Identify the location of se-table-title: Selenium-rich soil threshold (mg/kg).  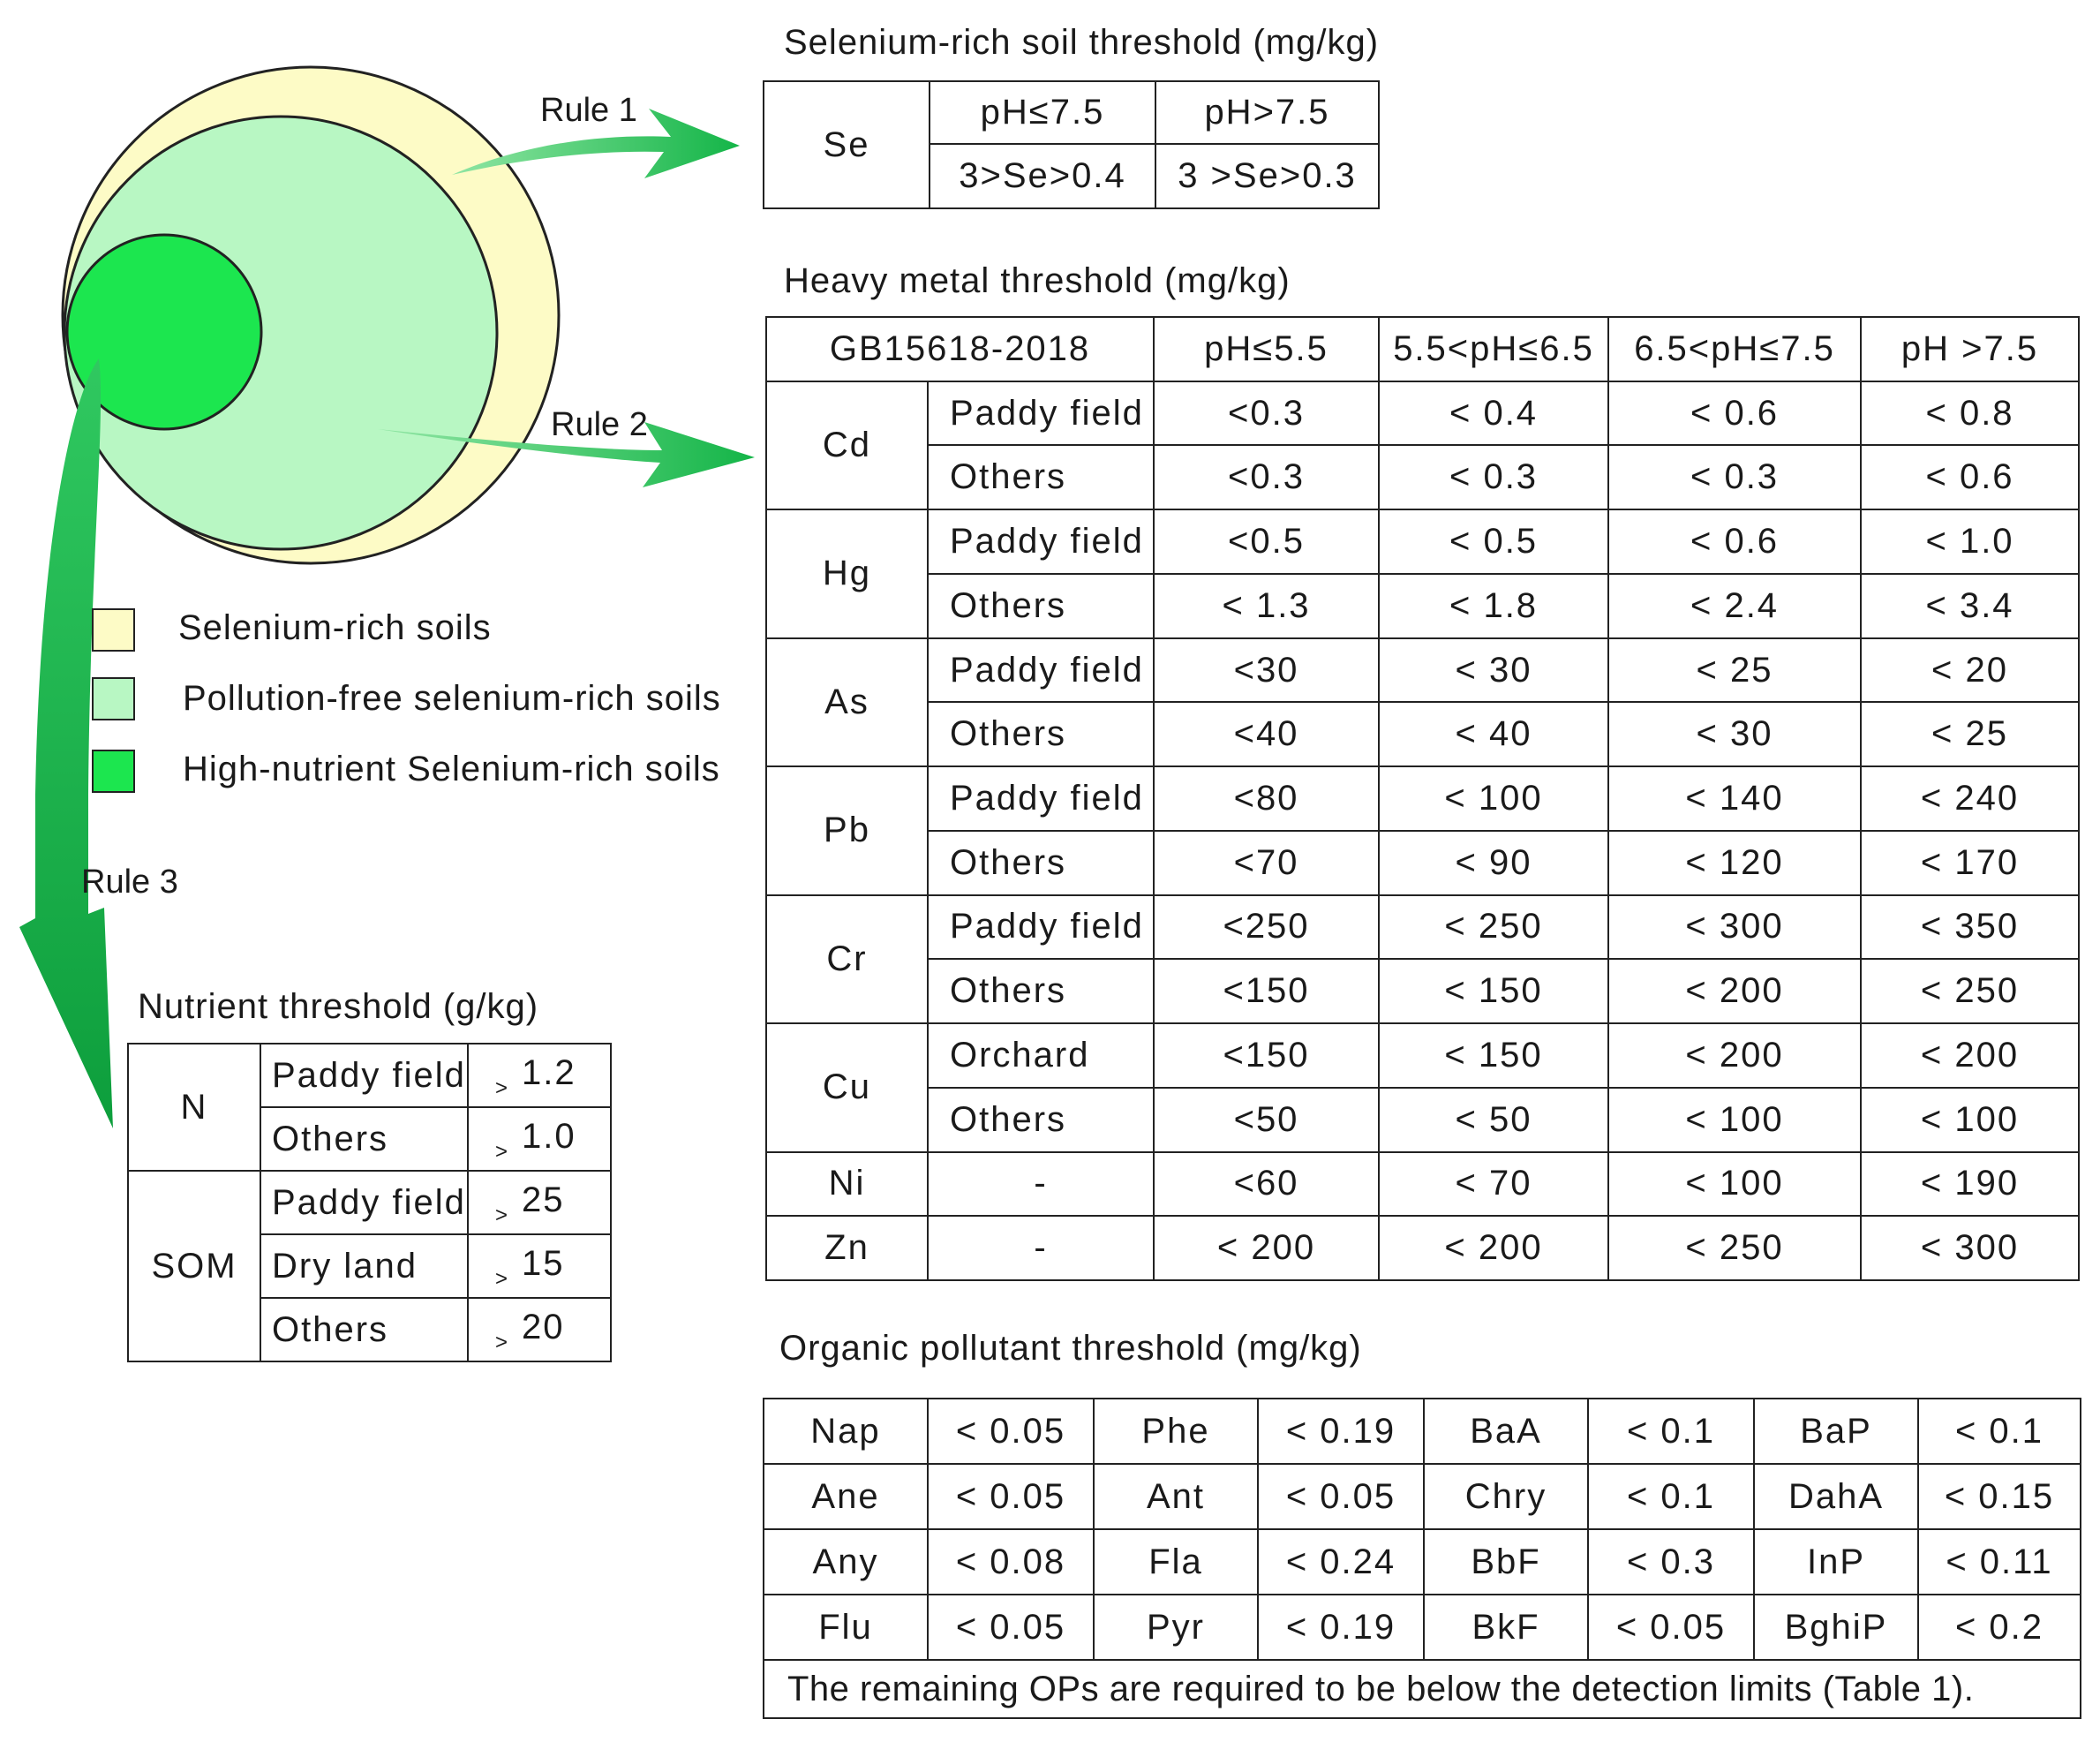
(1082, 42).